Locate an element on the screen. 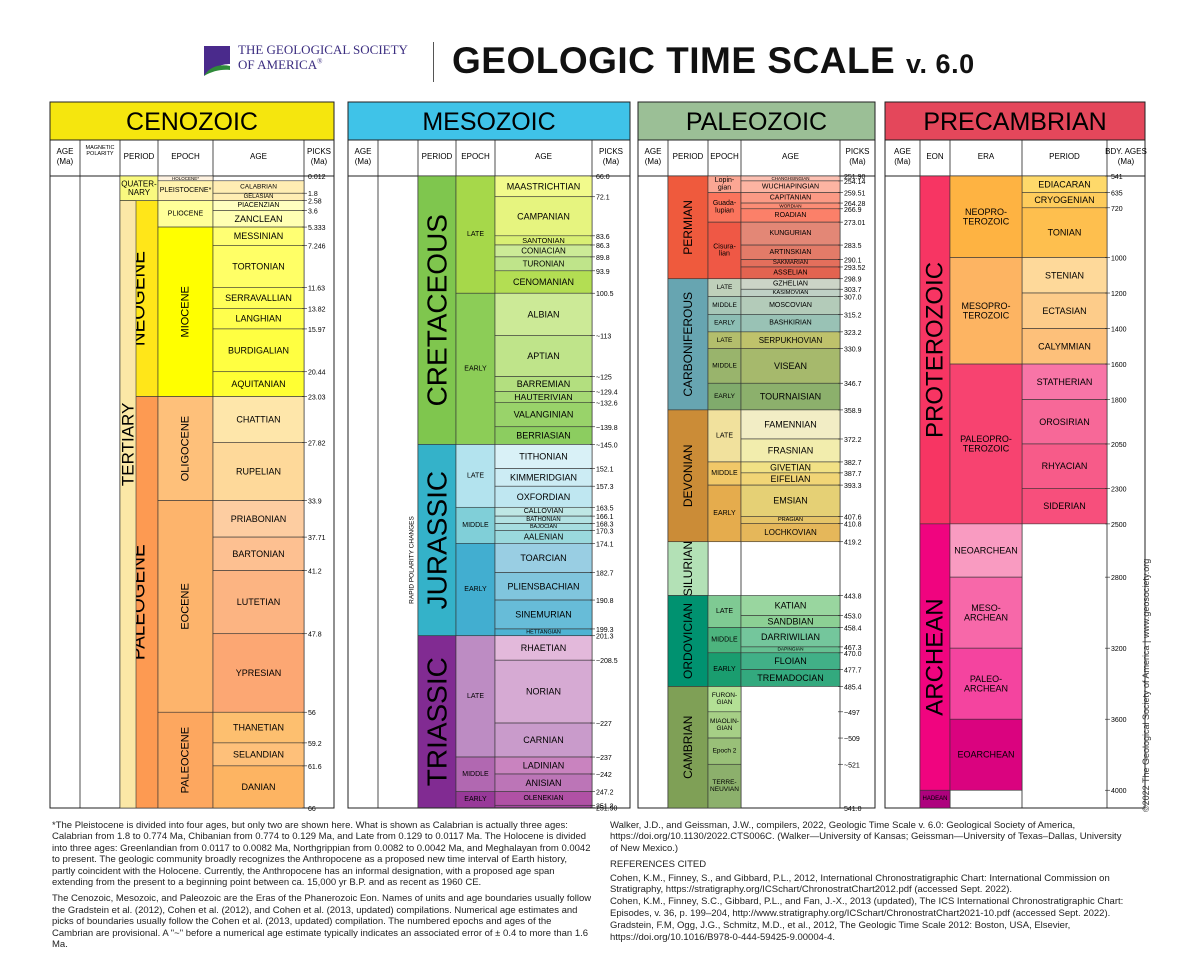 The width and height of the screenshot is (1200, 960). epoch-label: FURON- is located at coordinates (724, 695).